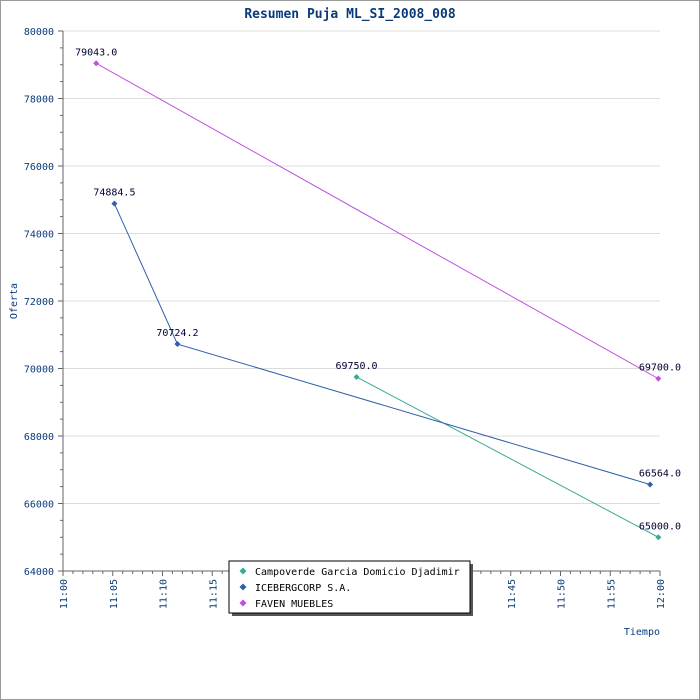 The width and height of the screenshot is (700, 700). What do you see at coordinates (39, 235) in the screenshot?
I see `y-tick-label: 74000` at bounding box center [39, 235].